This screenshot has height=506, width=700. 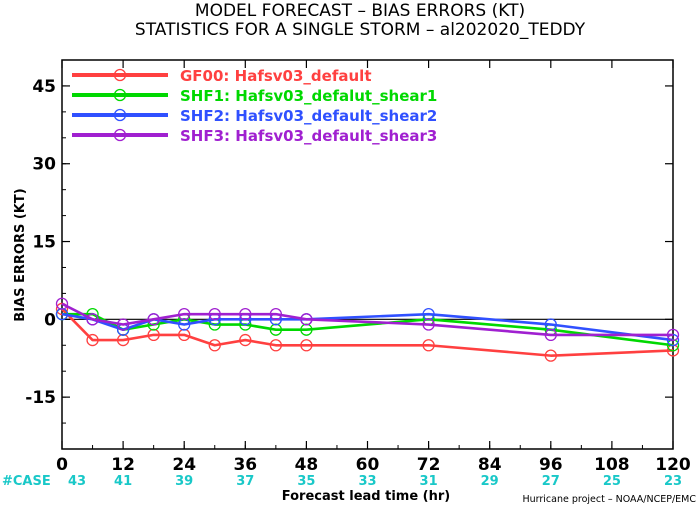 I want to click on x-tick-label: 48, so click(x=307, y=465).